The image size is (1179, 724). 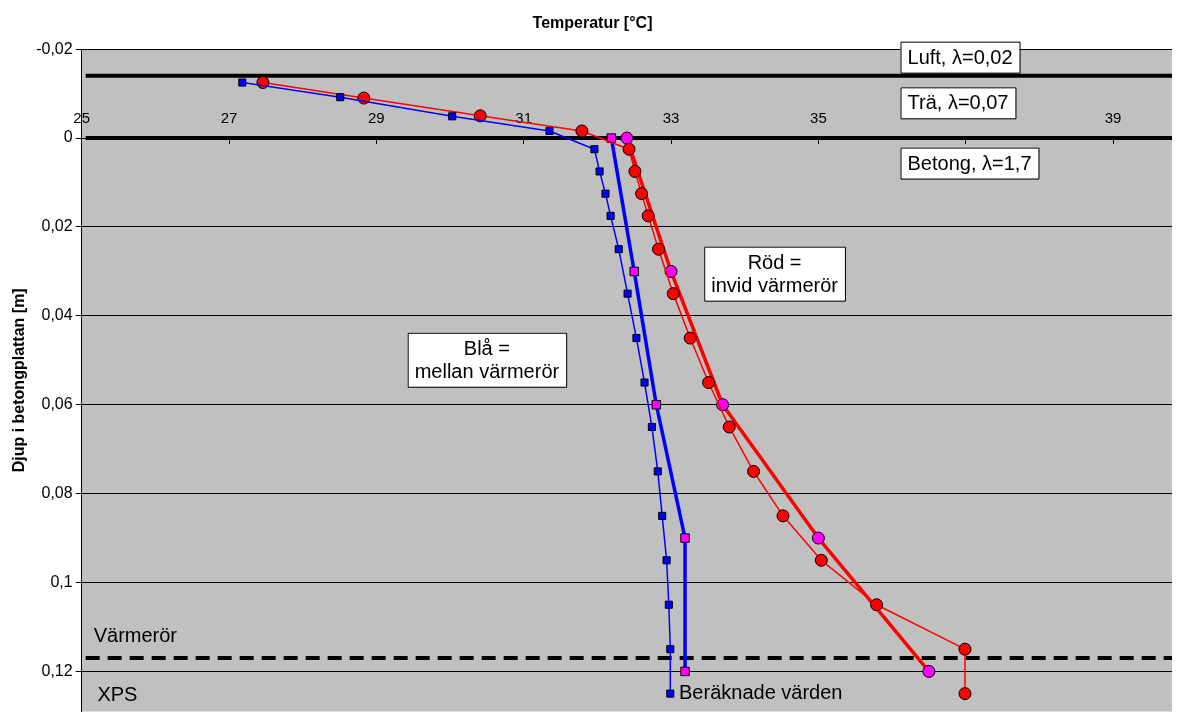 What do you see at coordinates (57, 404) in the screenshot?
I see `y-tick-label: 0,06` at bounding box center [57, 404].